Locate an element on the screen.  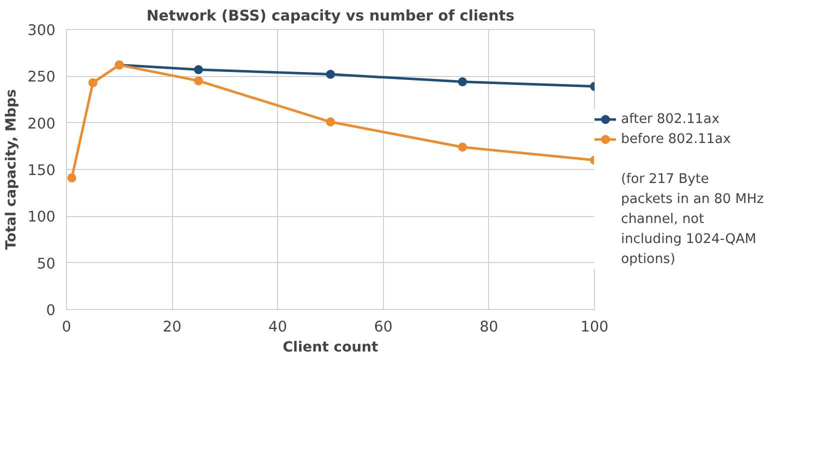
legend-label: after 802.11ax is located at coordinates (670, 119).